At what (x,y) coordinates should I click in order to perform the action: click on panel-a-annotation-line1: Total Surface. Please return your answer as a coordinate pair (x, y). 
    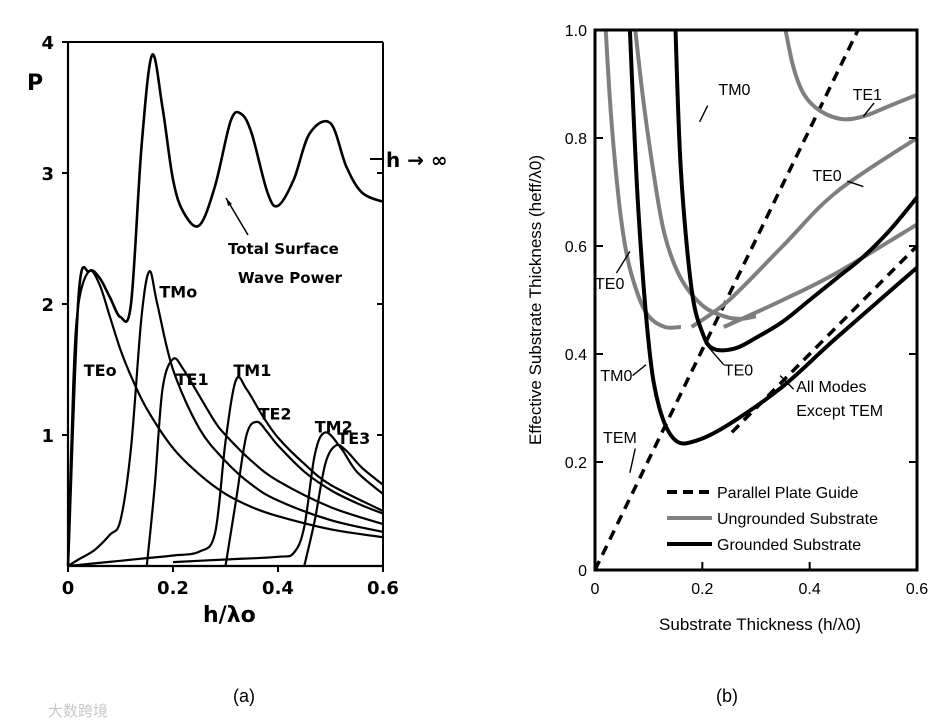
    Looking at the image, I should click on (283, 249).